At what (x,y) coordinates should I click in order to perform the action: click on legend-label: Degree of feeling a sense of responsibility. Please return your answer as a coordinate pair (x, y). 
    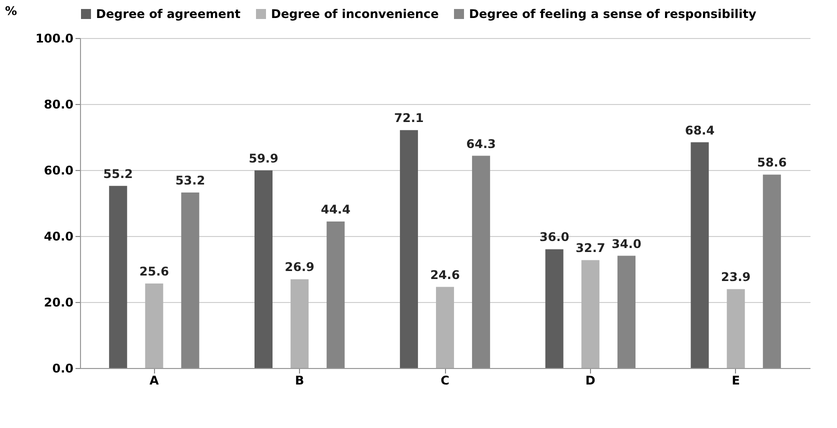
    Looking at the image, I should click on (612, 14).